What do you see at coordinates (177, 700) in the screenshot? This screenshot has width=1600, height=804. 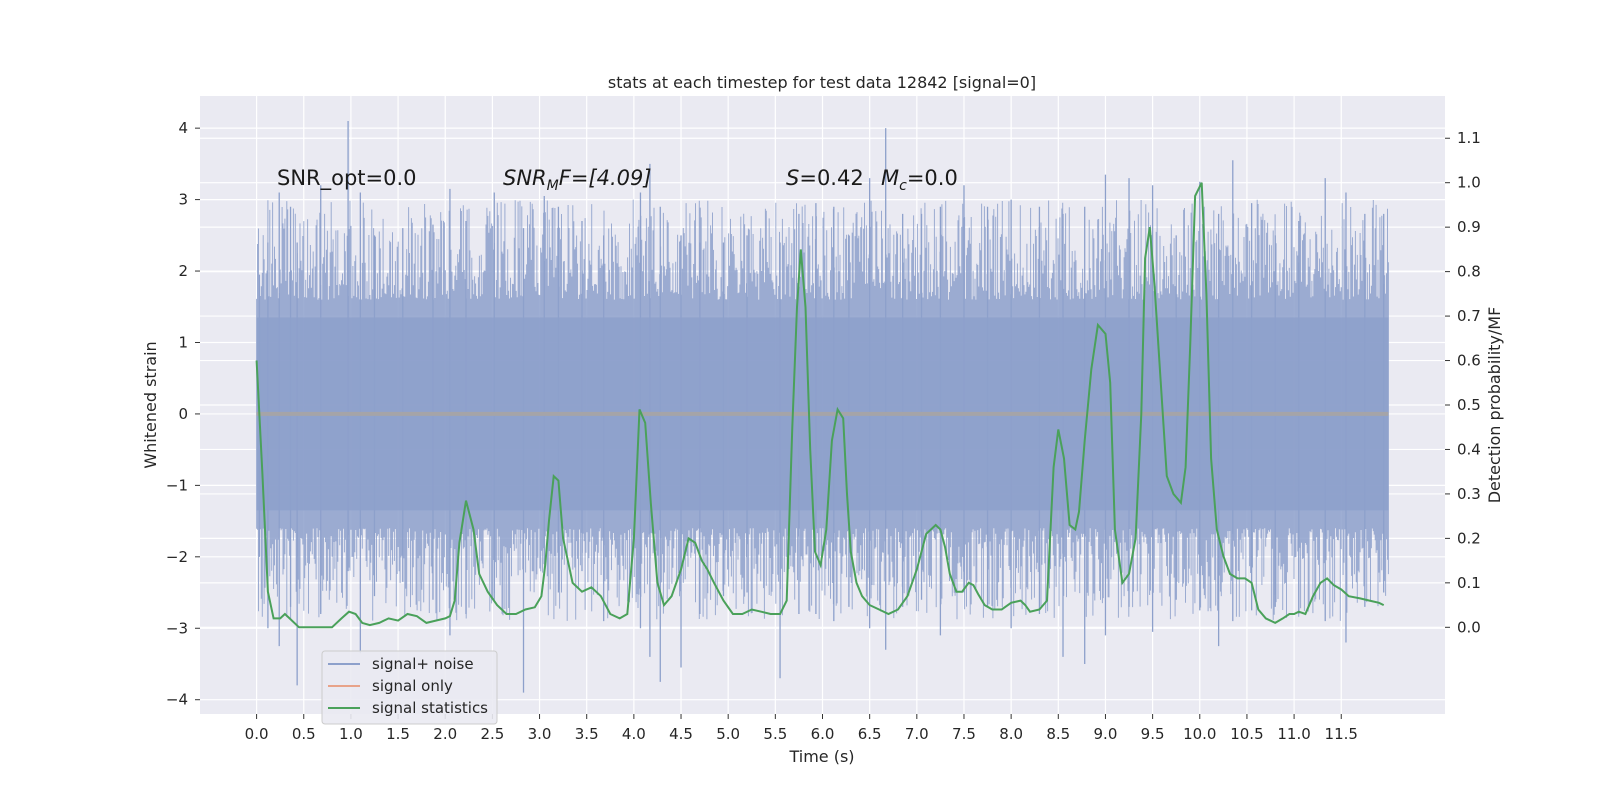 I see `y-tick-label: −4` at bounding box center [177, 700].